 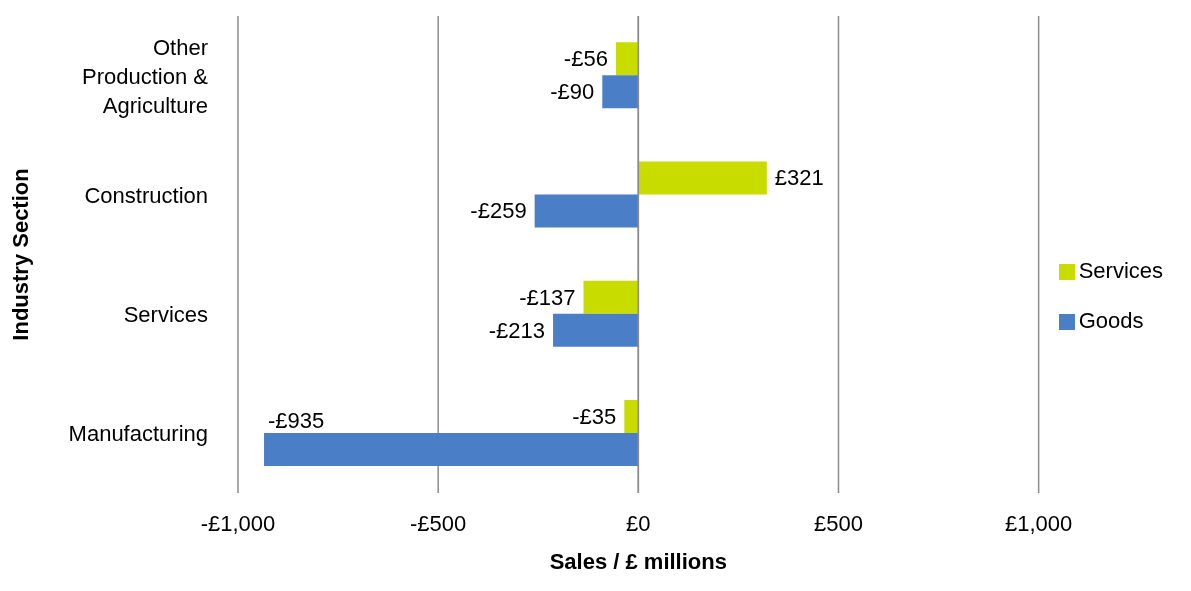 I want to click on y-tick-label: Construction, so click(x=146, y=195).